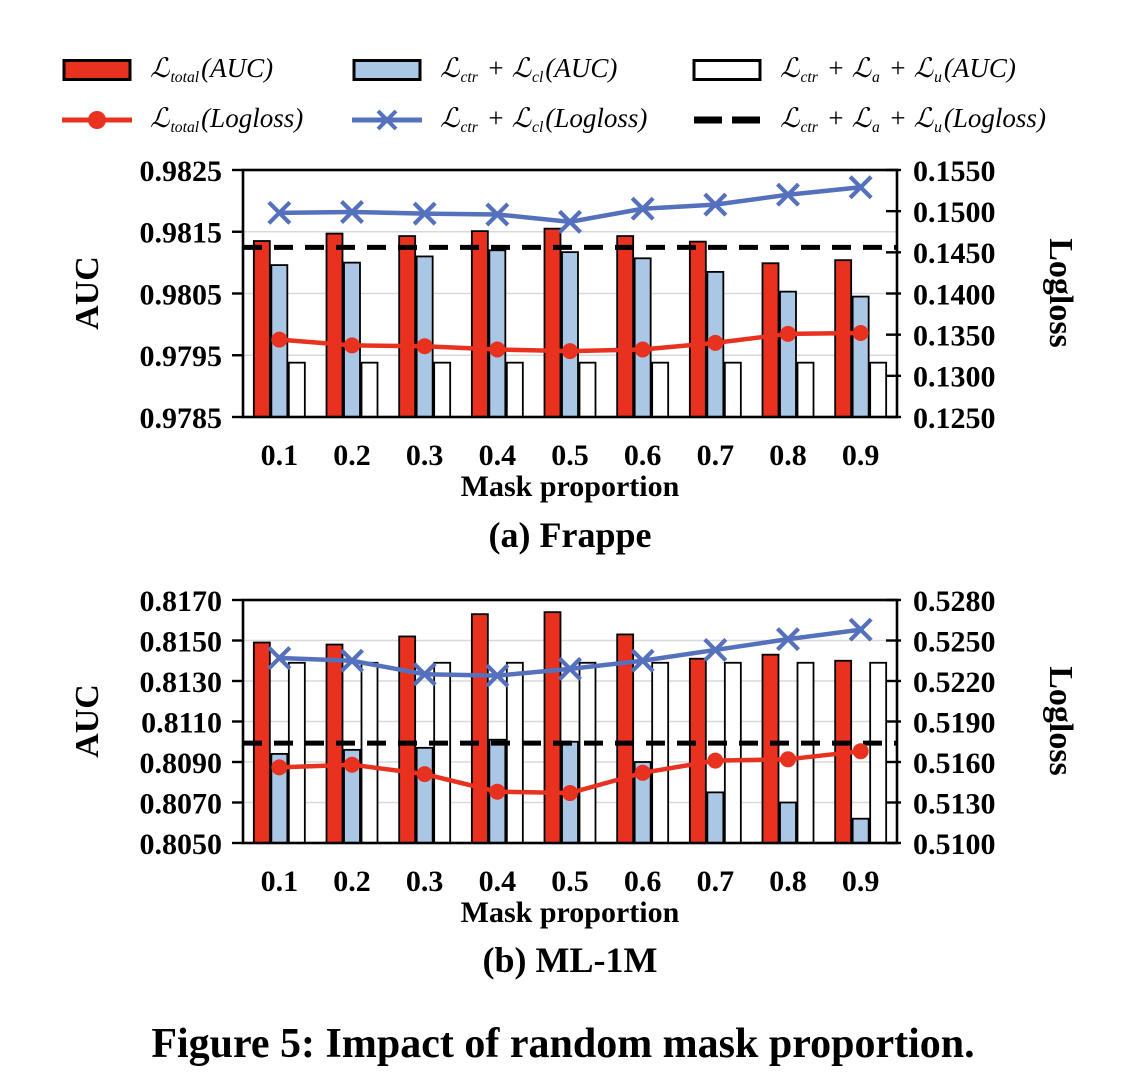 Image resolution: width=1126 pixels, height=1084 pixels. What do you see at coordinates (570, 881) in the screenshot?
I see `x-tick-label: 0.5` at bounding box center [570, 881].